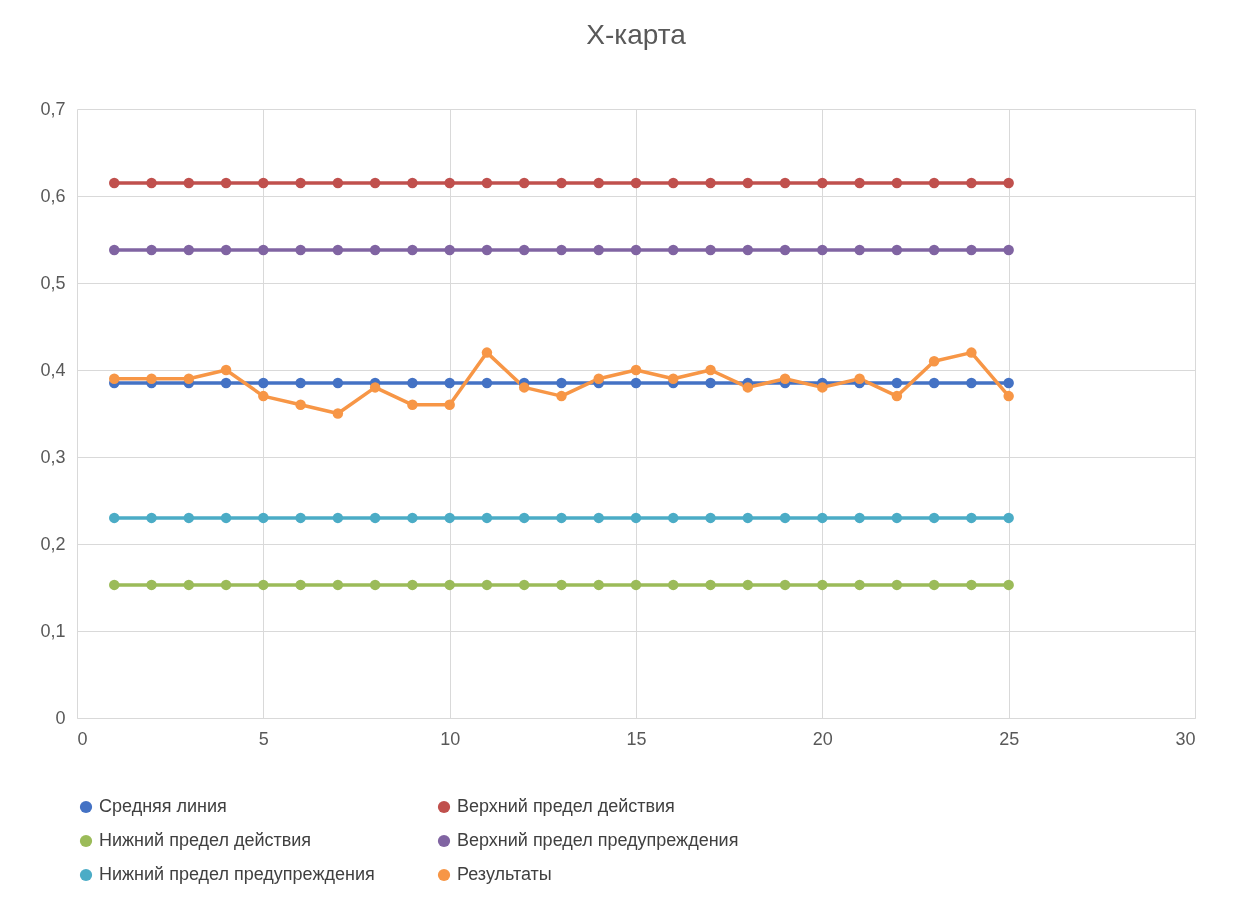 This screenshot has width=1236, height=921. Describe the element at coordinates (53, 282) in the screenshot. I see `y-tick-label: 0,5` at that location.